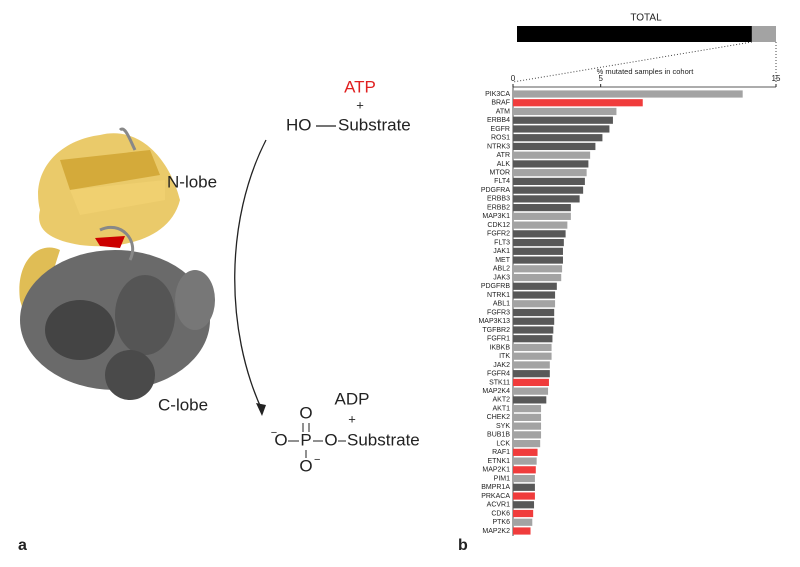 This screenshot has height=567, width=800. What do you see at coordinates (776, 78) in the screenshot?
I see `x-tick-label: 15` at bounding box center [776, 78].